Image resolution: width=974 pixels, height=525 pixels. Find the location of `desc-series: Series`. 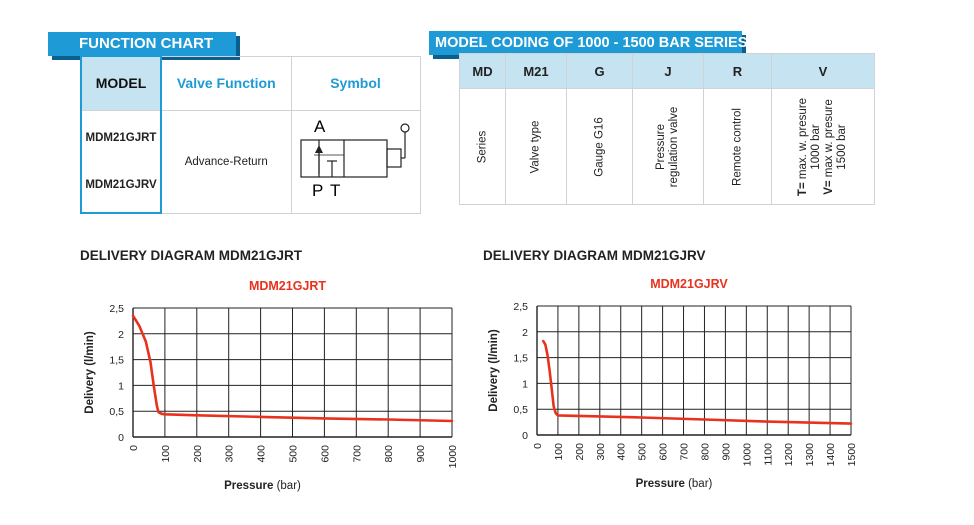

desc-series: Series is located at coordinates (482, 146).